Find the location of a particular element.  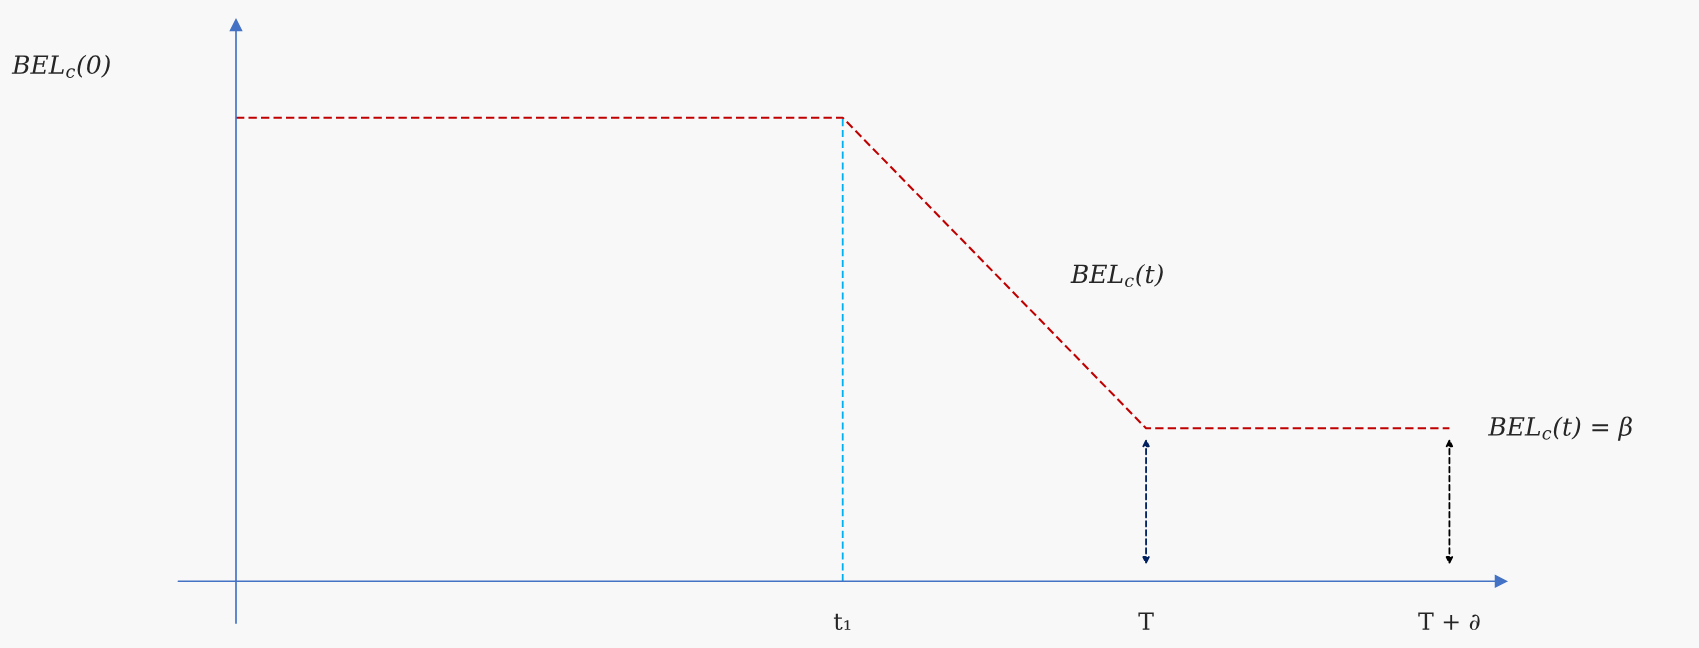

x-tick-label: T is located at coordinates (1146, 621).